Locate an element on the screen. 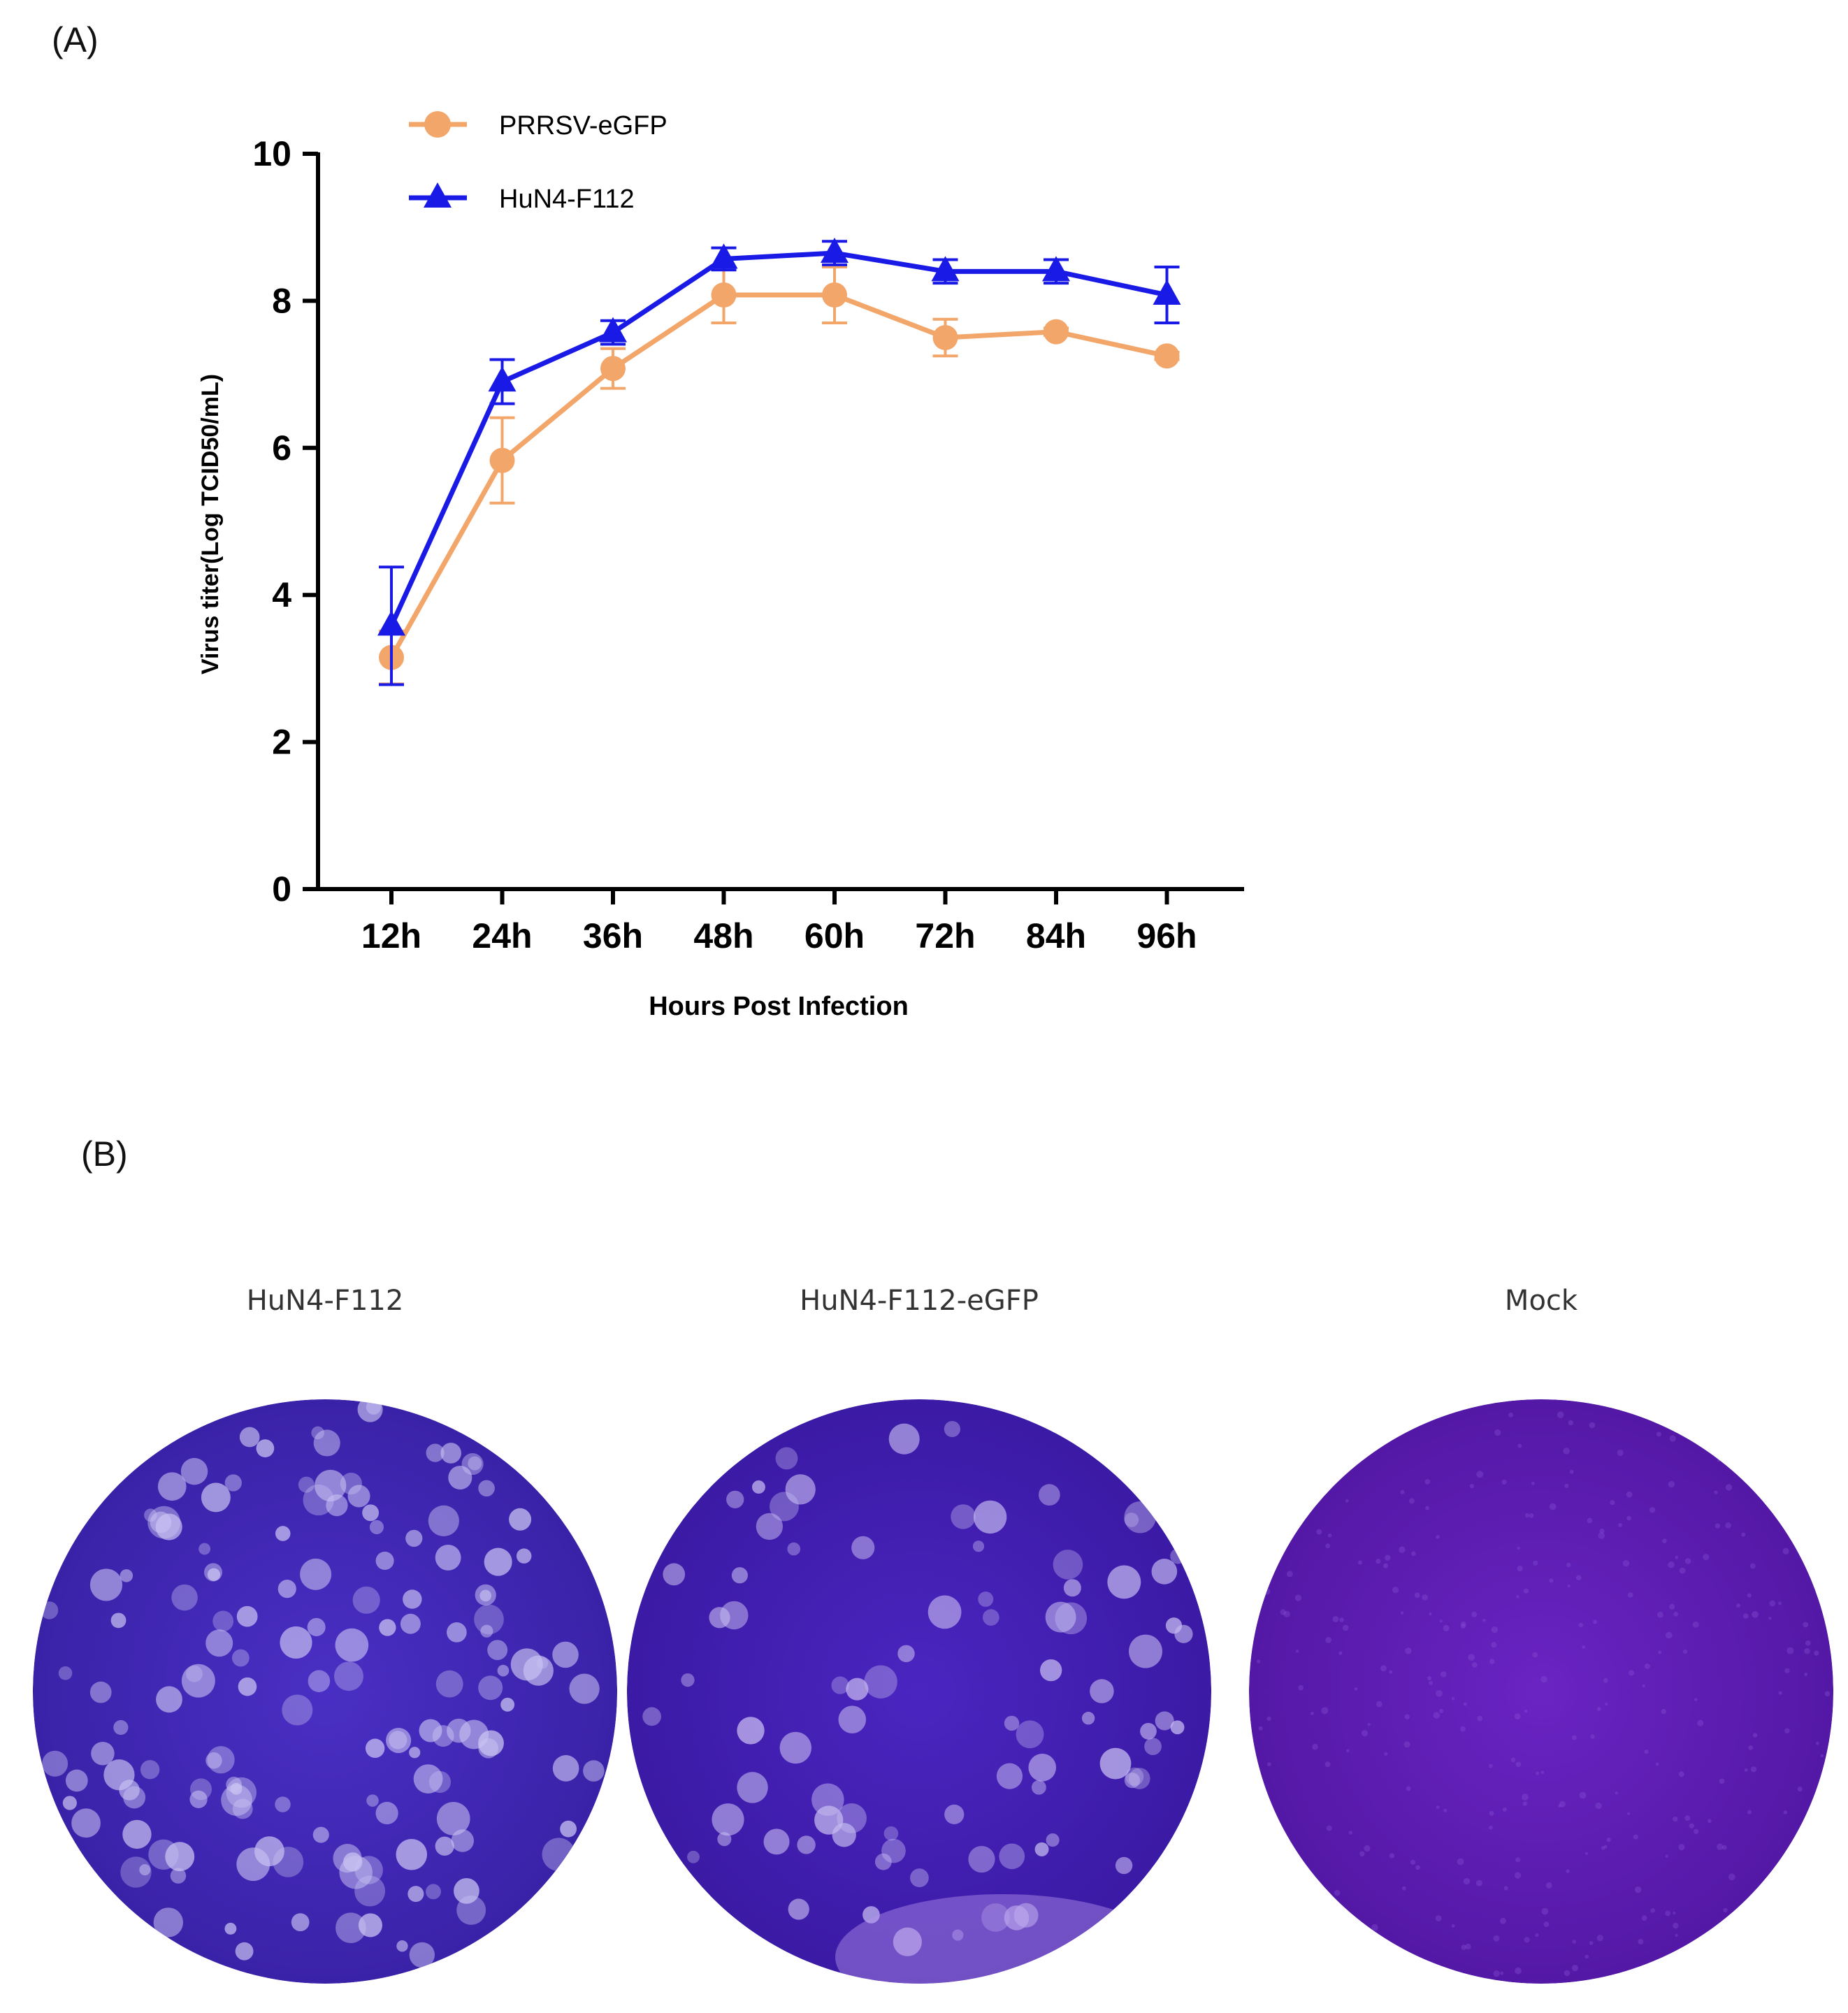 The height and width of the screenshot is (2013, 1848). y-axis-label: Virus titer(Log TCID50/mL) is located at coordinates (210, 524).